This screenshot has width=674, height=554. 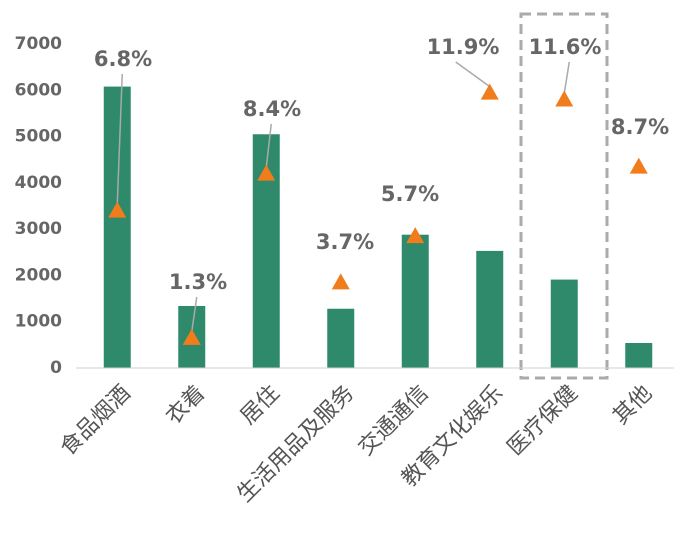 I want to click on y-tick-label: 1000, so click(x=38, y=322).